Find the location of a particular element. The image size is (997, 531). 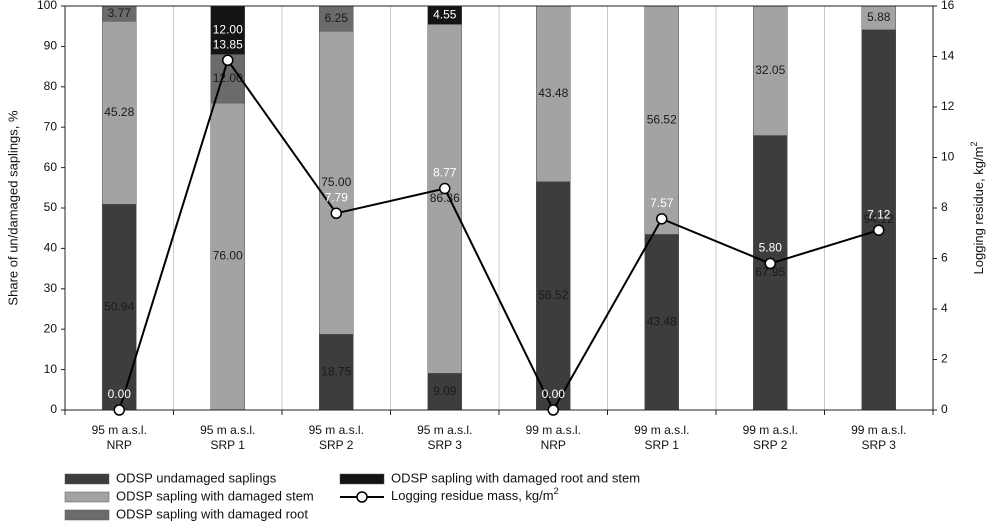

bar-value-label: 45.28 is located at coordinates (119, 112).